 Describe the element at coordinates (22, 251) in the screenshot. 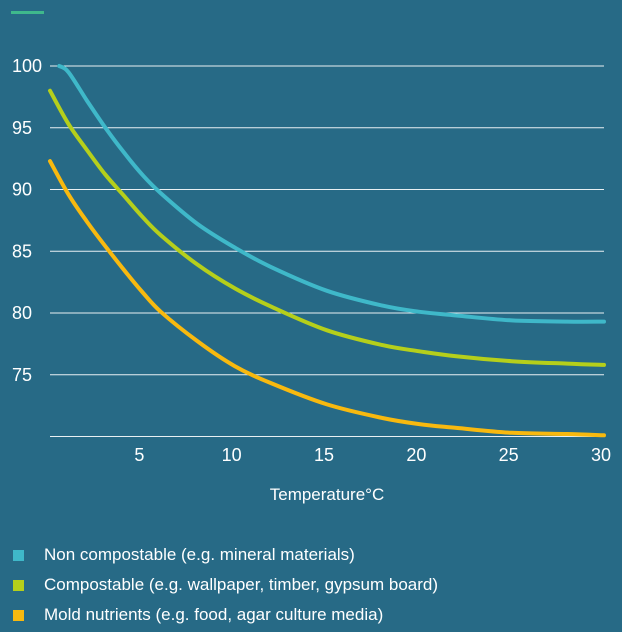

I see `y-tick-label-85: 85` at that location.